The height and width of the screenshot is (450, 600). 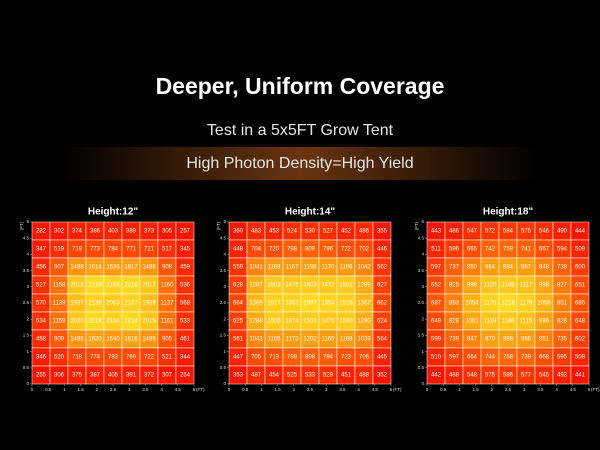 What do you see at coordinates (27, 383) in the screenshot?
I see `y-tick-label: 0` at bounding box center [27, 383].